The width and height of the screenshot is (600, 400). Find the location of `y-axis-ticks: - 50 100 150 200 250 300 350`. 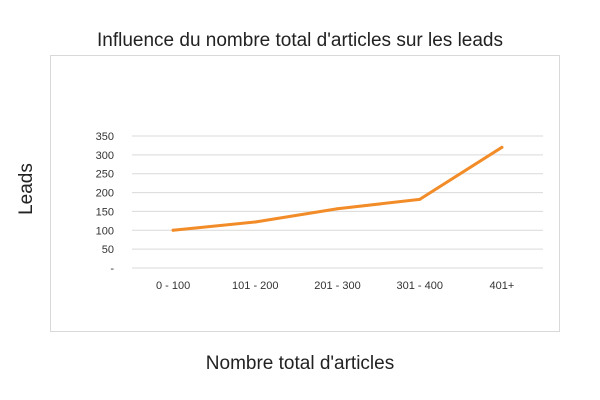

y-axis-ticks: - 50 100 150 200 250 300 350 is located at coordinates (105, 203).